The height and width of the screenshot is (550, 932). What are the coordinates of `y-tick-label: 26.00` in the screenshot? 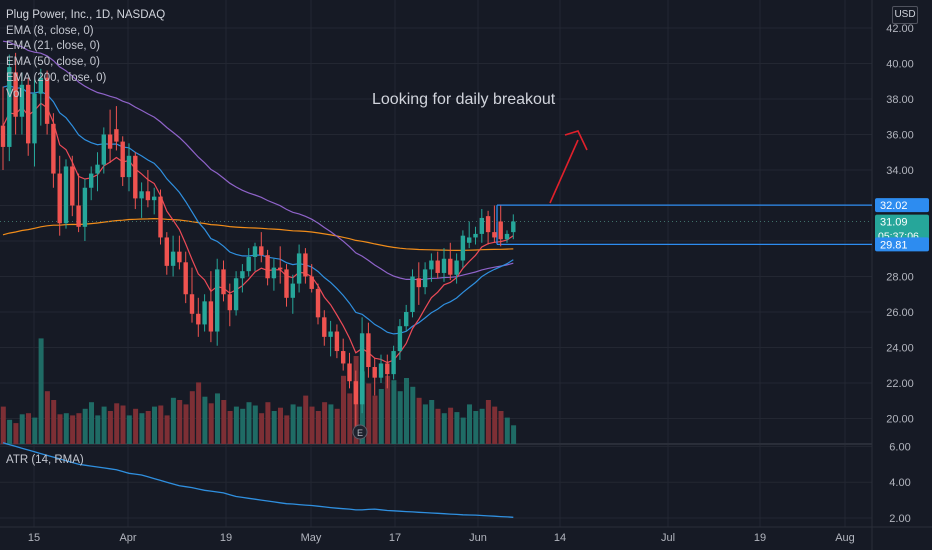 It's located at (900, 313).